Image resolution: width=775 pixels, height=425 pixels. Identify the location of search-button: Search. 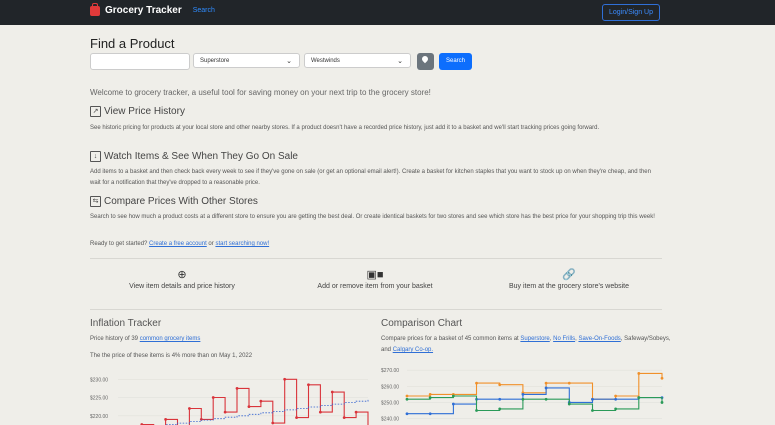
(455, 61).